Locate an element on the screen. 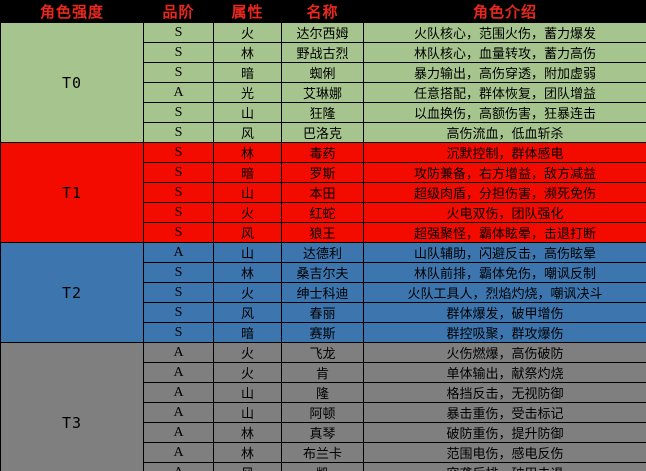  description-cell: 暴力输出，高伤穿透，附加虚弱 is located at coordinates (504, 72).